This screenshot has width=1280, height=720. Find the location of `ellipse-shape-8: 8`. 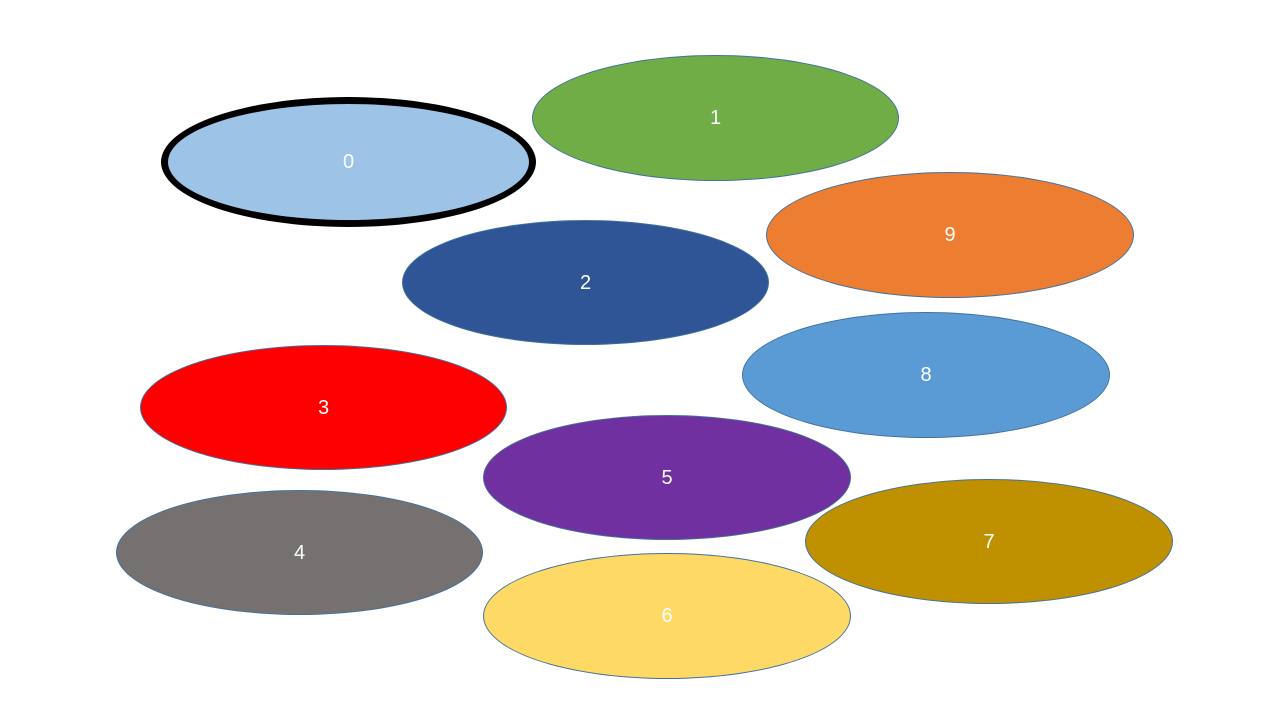

ellipse-shape-8: 8 is located at coordinates (926, 375).